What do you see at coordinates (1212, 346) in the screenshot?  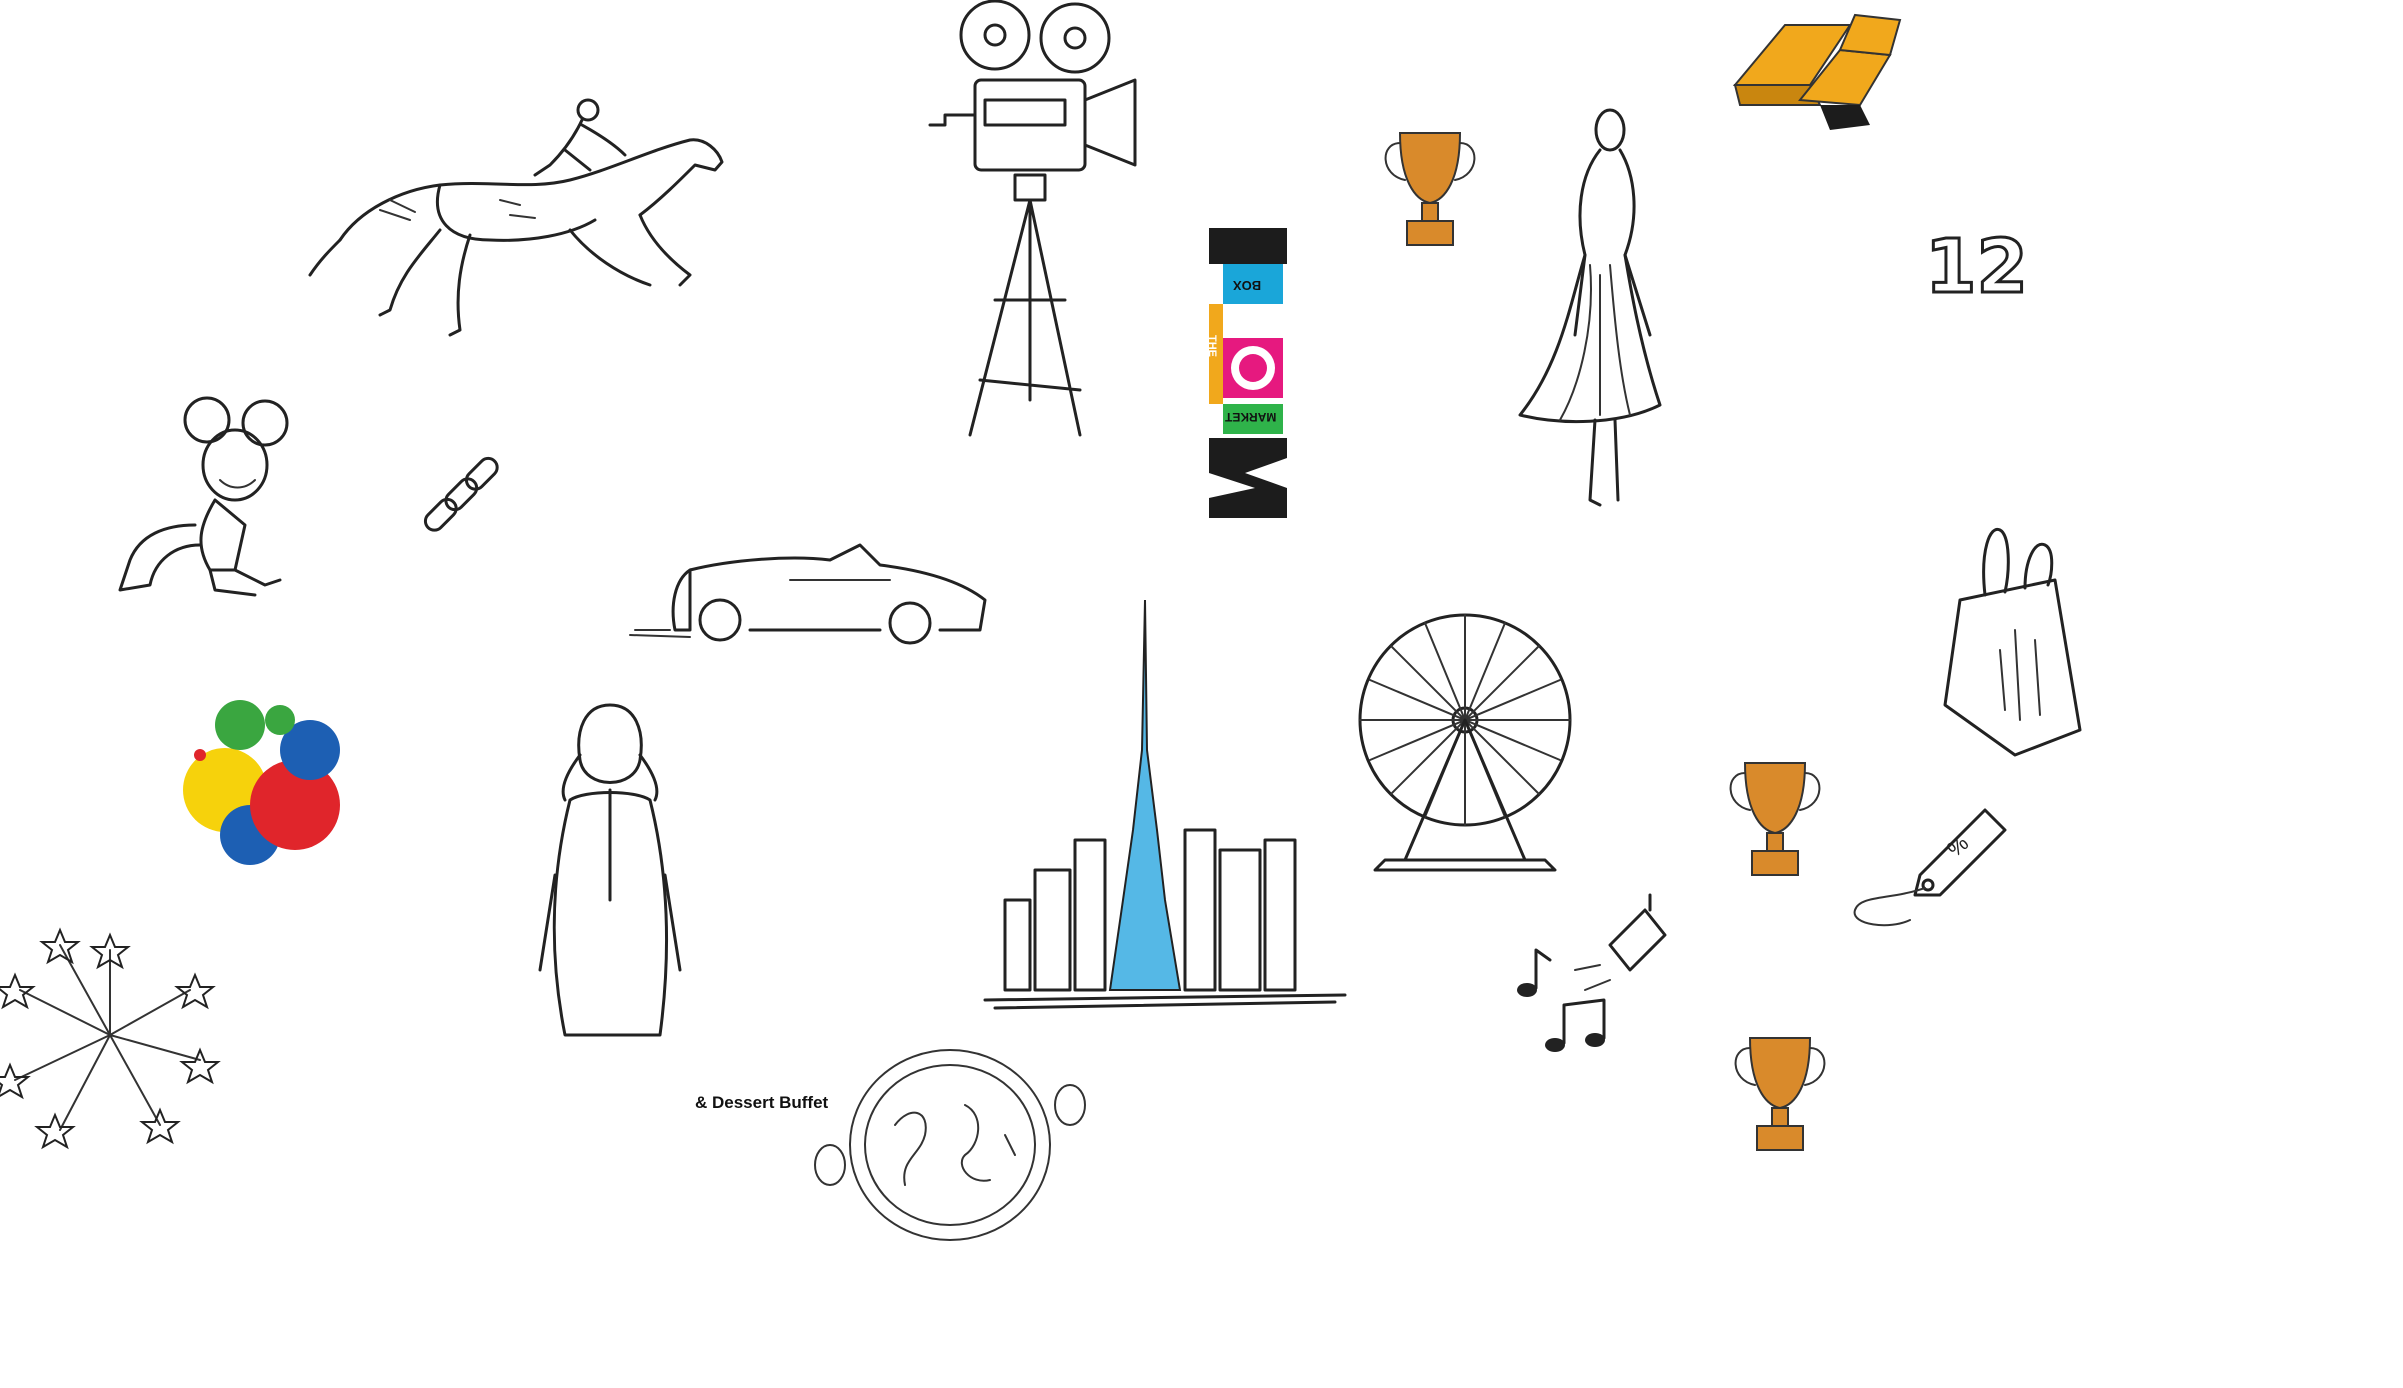 I see `mob-the-label: THE` at bounding box center [1212, 346].